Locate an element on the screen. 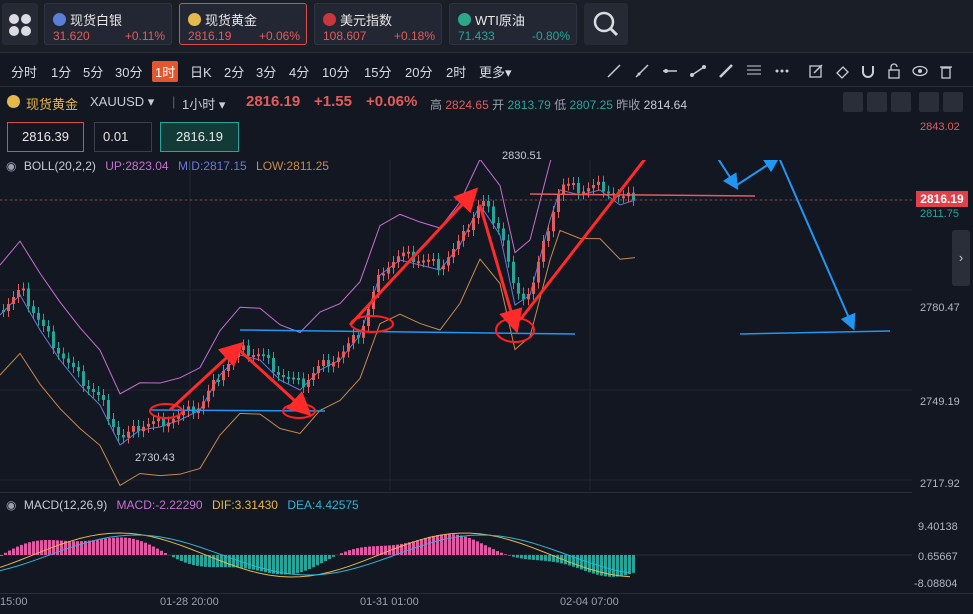 This screenshot has height=614, width=973. price-axis-label: 2780.47 is located at coordinates (940, 308).